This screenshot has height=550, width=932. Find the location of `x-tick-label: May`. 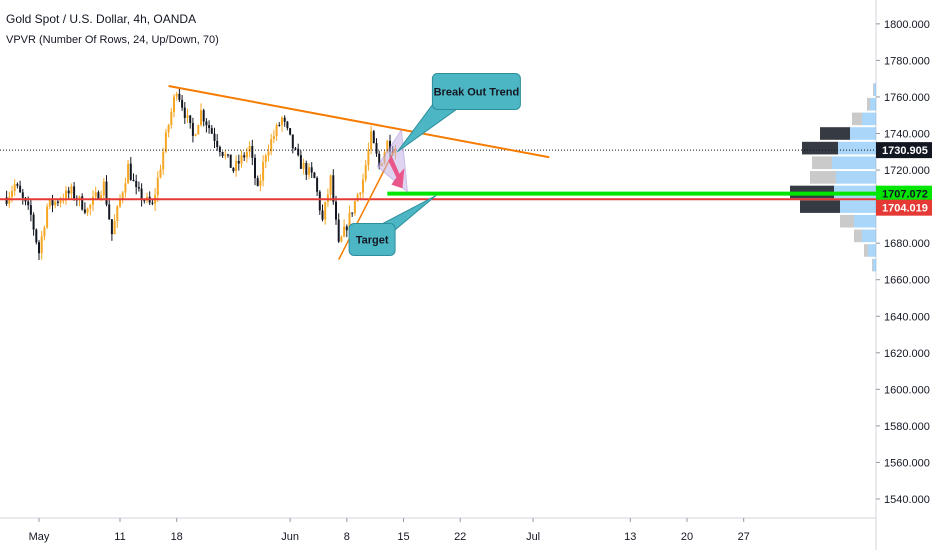

x-tick-label: May is located at coordinates (39, 537).